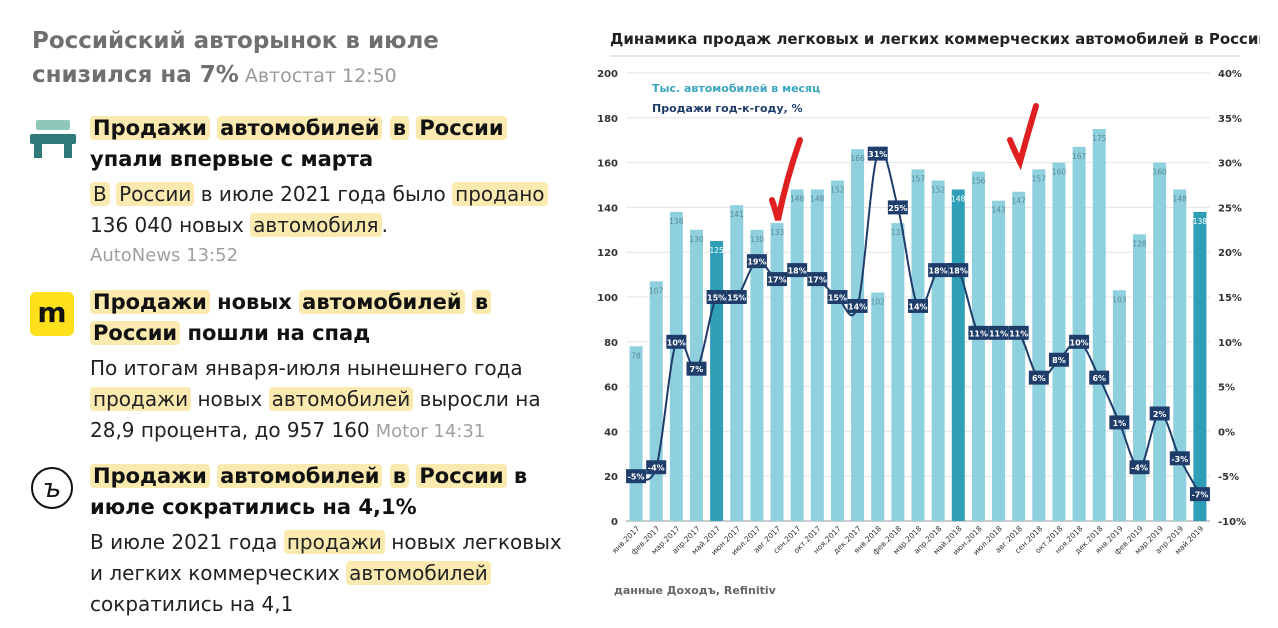  I want to click on highlighted-word: В, so click(100, 194).